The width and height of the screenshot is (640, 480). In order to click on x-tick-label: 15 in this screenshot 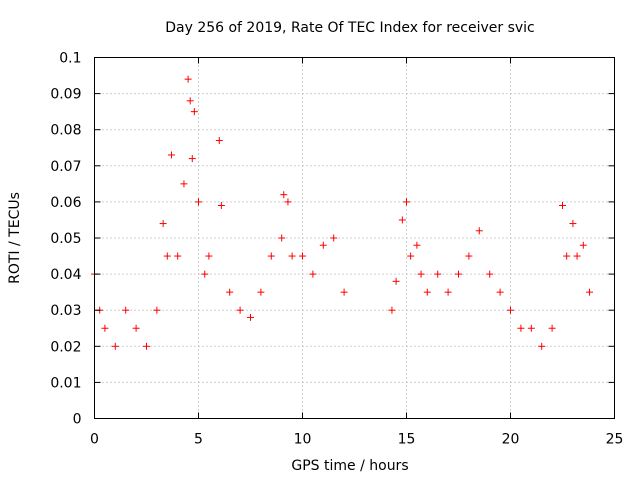, I will do `click(407, 440)`.